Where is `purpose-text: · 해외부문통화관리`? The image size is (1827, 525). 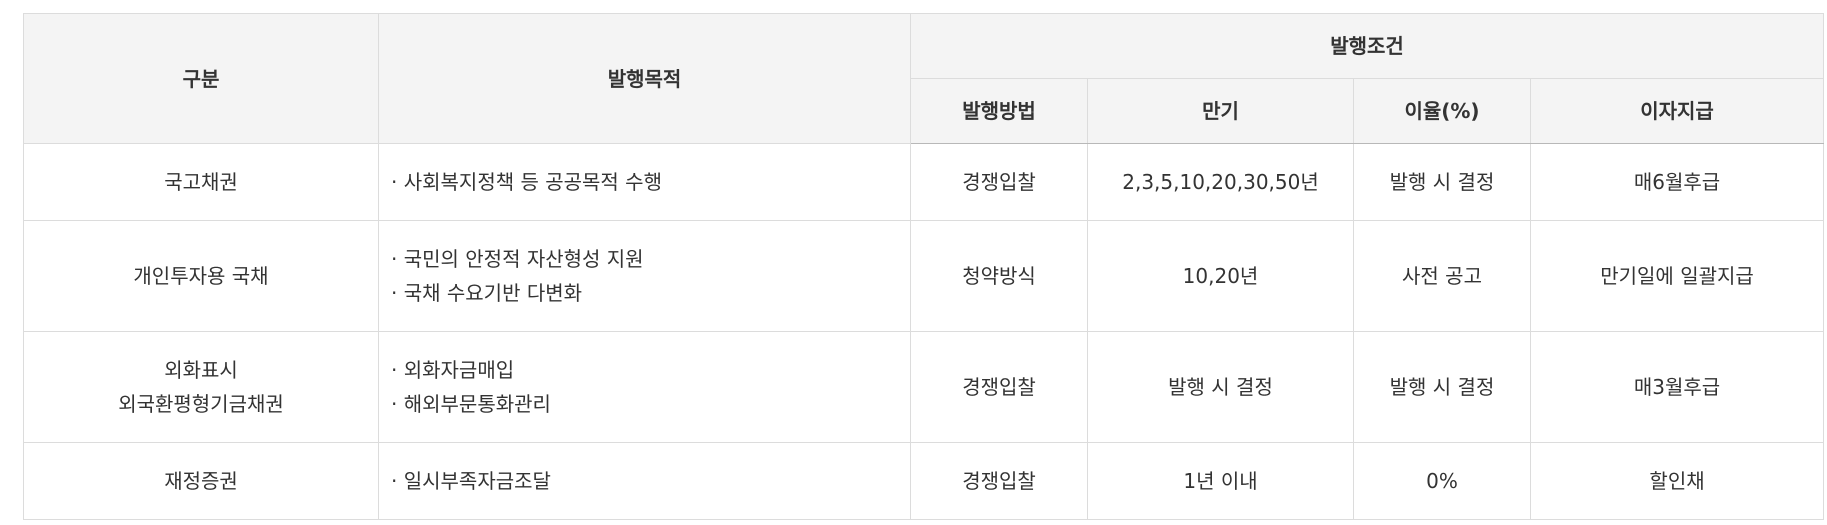 purpose-text: · 해외부문통화관리 is located at coordinates (471, 404).